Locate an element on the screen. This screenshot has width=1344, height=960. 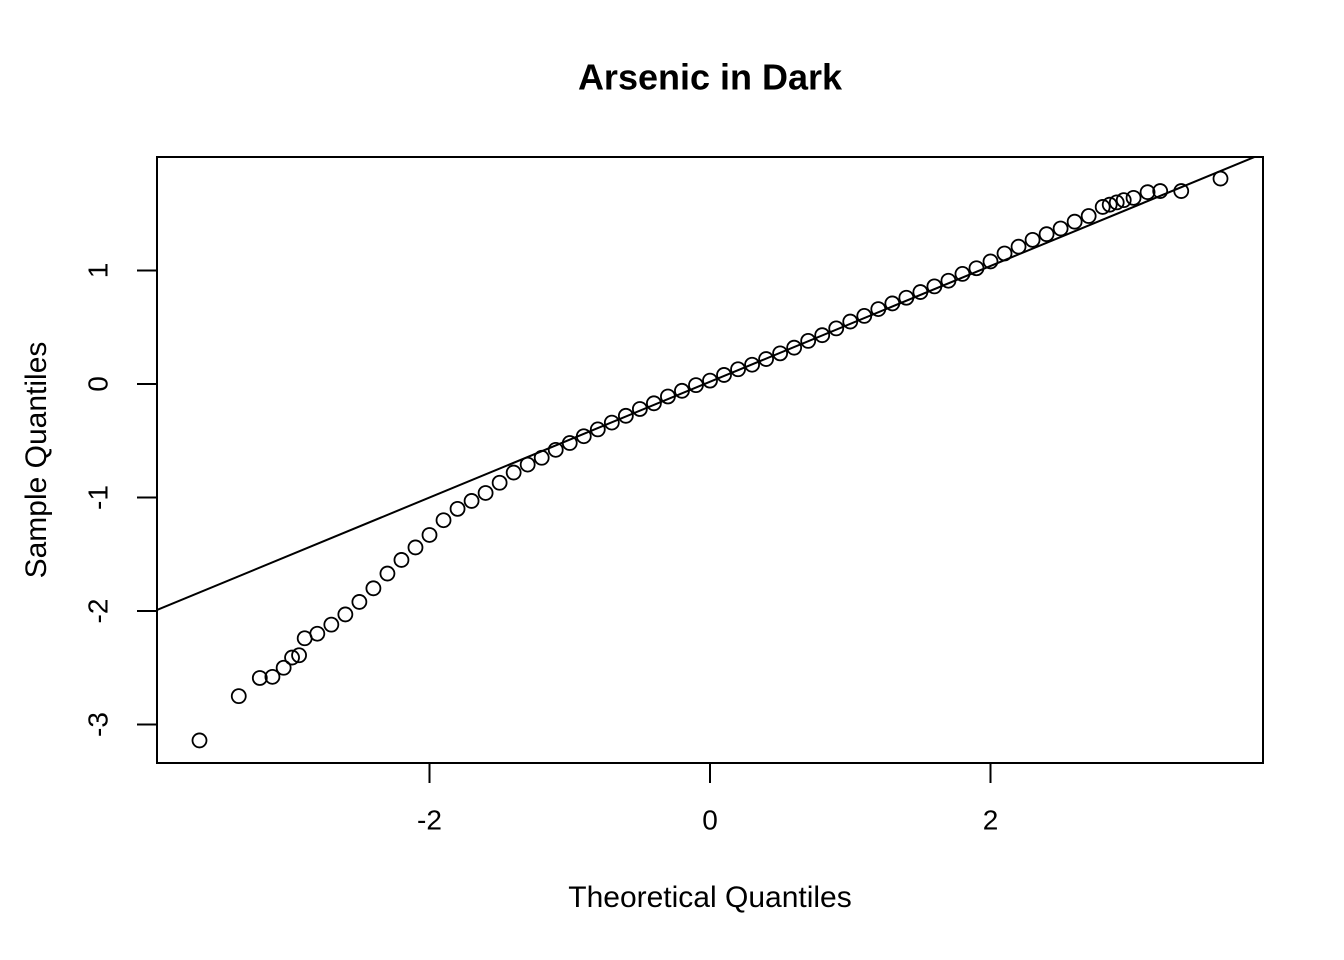
y-tick-label: 1 is located at coordinates (97, 271).